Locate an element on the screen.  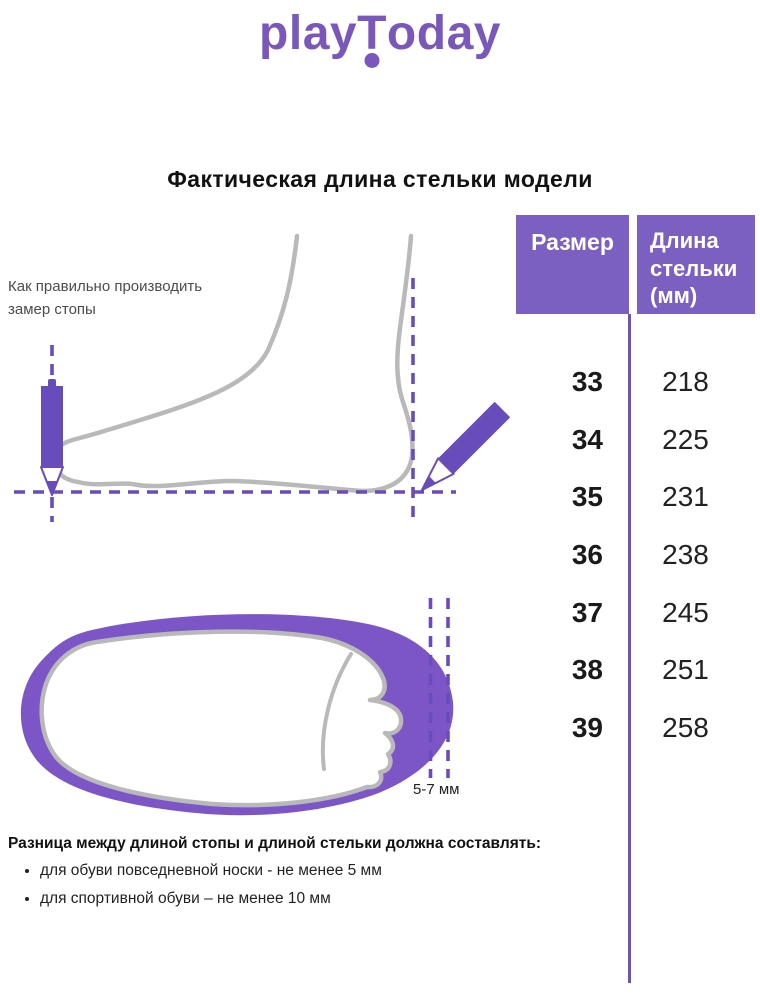
length-cell: 225 is located at coordinates (685, 439).